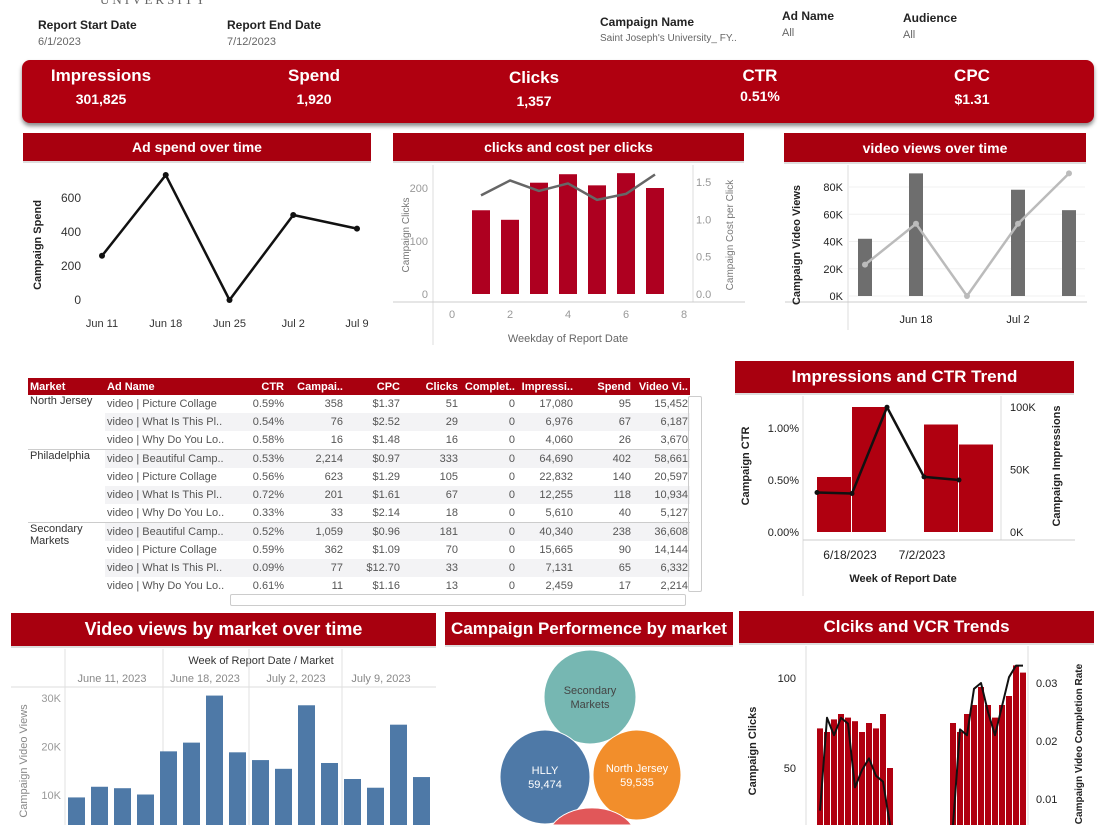  What do you see at coordinates (916, 223) in the screenshot?
I see `views-point` at bounding box center [916, 223].